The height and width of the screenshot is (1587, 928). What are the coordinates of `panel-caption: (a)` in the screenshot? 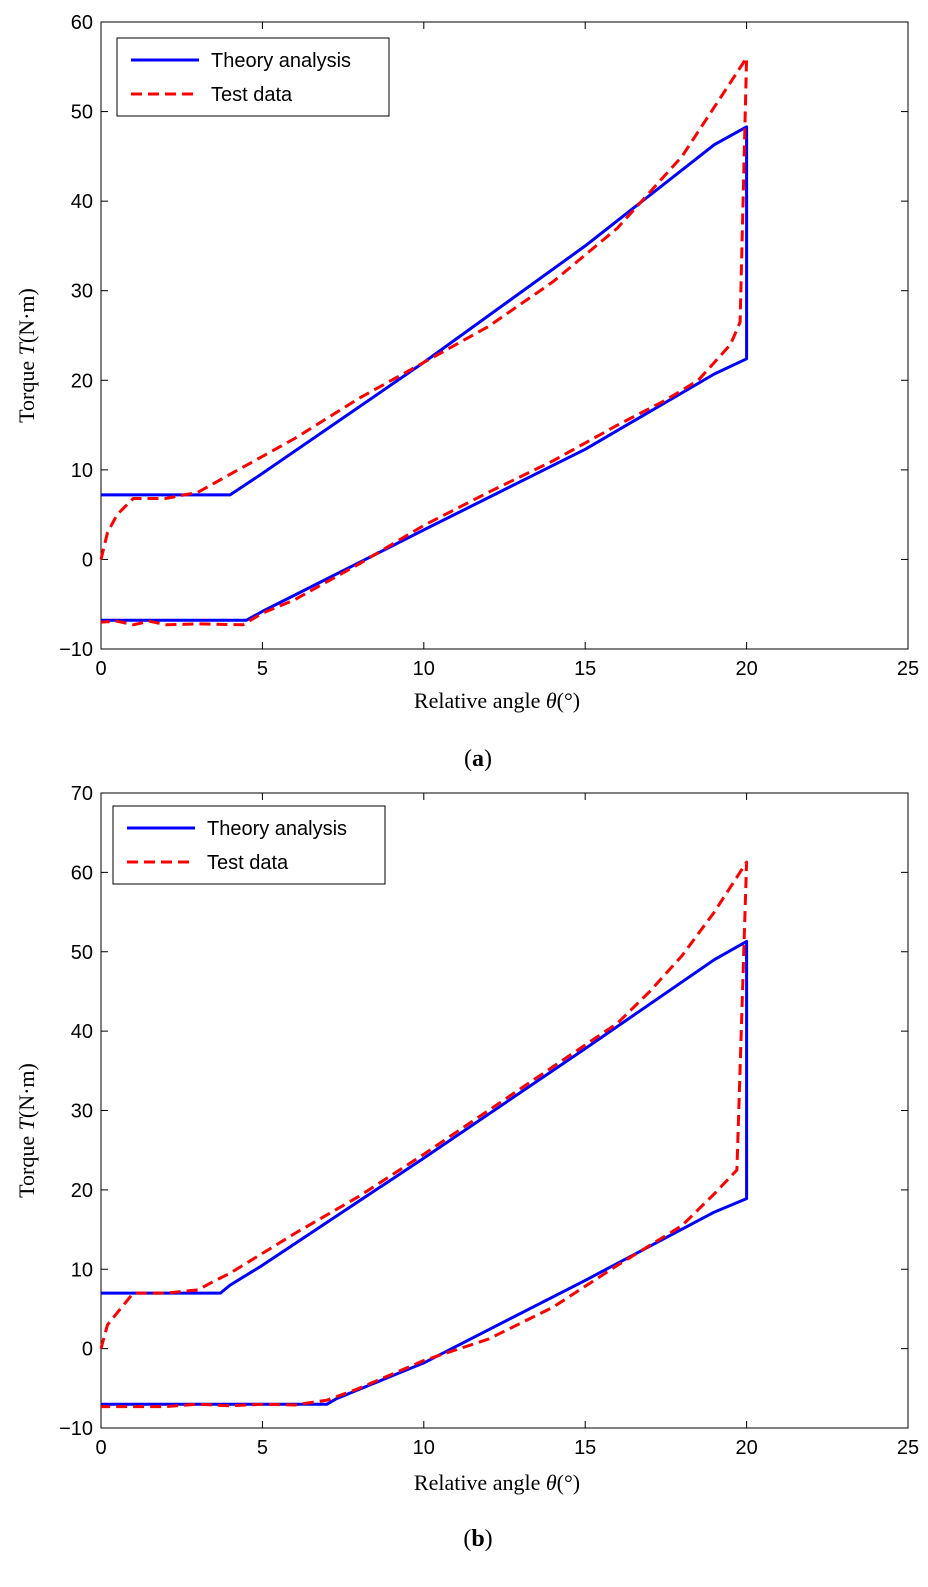 It's located at (478, 759).